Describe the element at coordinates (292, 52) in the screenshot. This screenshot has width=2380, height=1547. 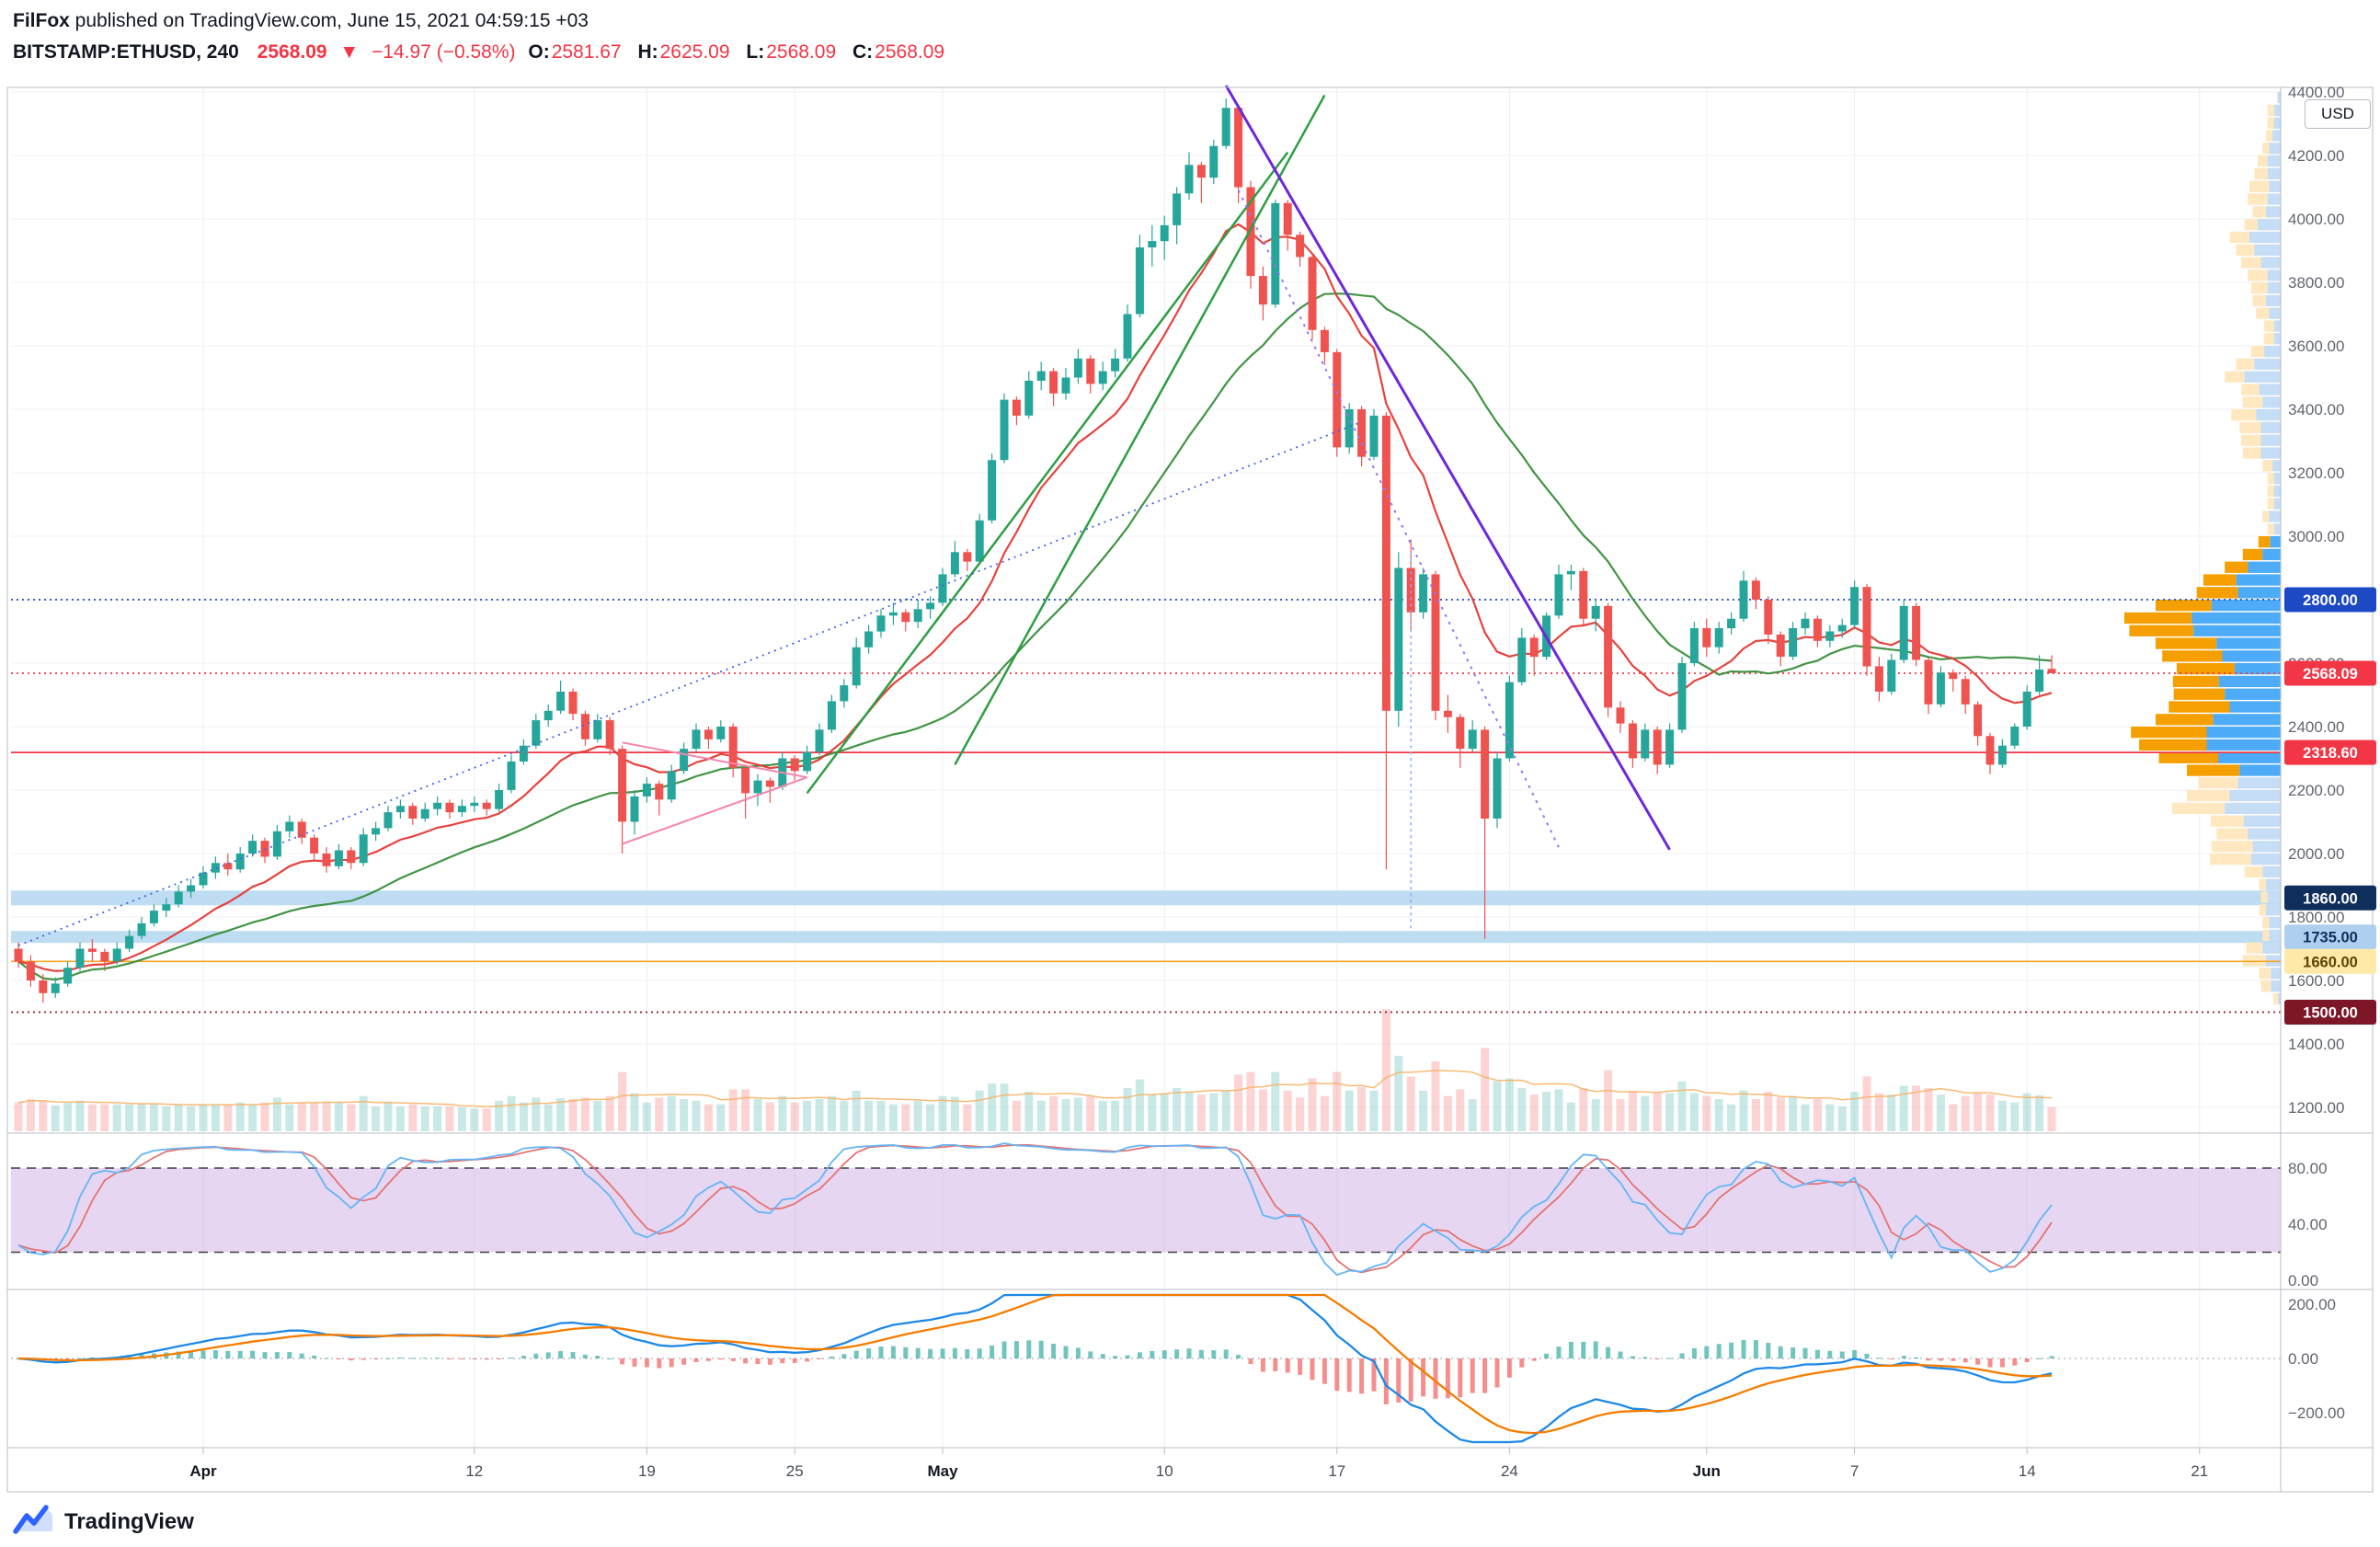
I see `last-price: 2568.09` at that location.